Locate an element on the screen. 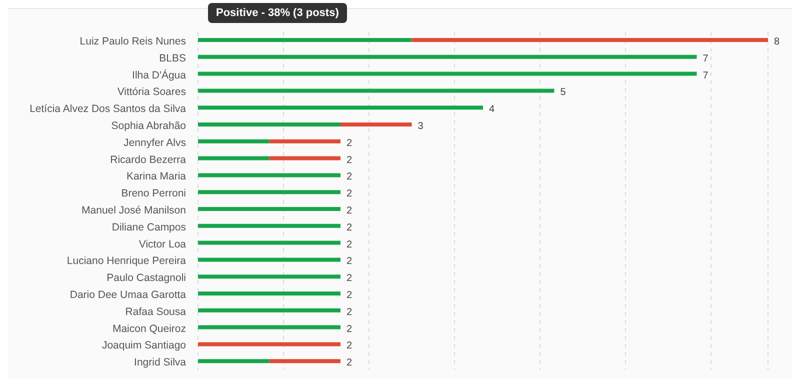  y-tick-label: Diliane Campos is located at coordinates (149, 227).